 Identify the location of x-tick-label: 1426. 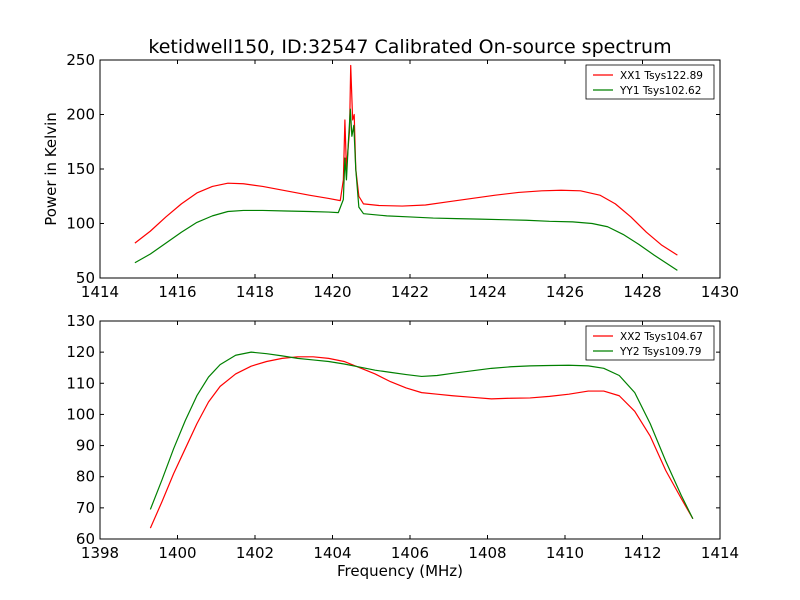
(565, 292).